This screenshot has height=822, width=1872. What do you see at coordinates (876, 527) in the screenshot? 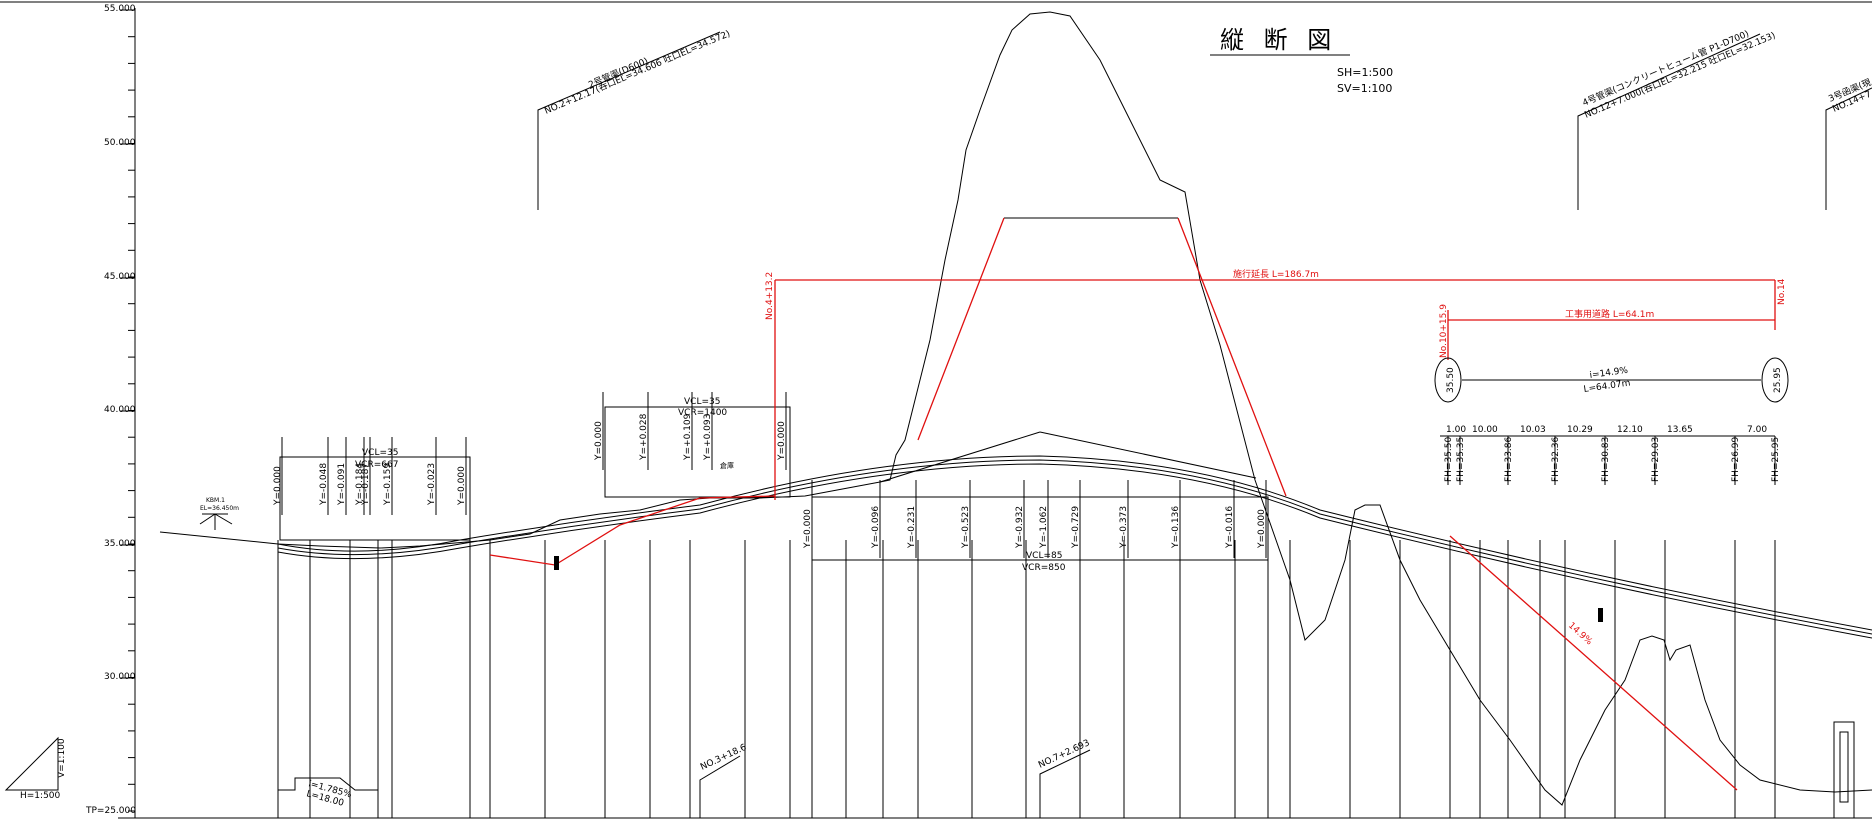
I see `offset-label: Y=-0.096` at bounding box center [876, 527].